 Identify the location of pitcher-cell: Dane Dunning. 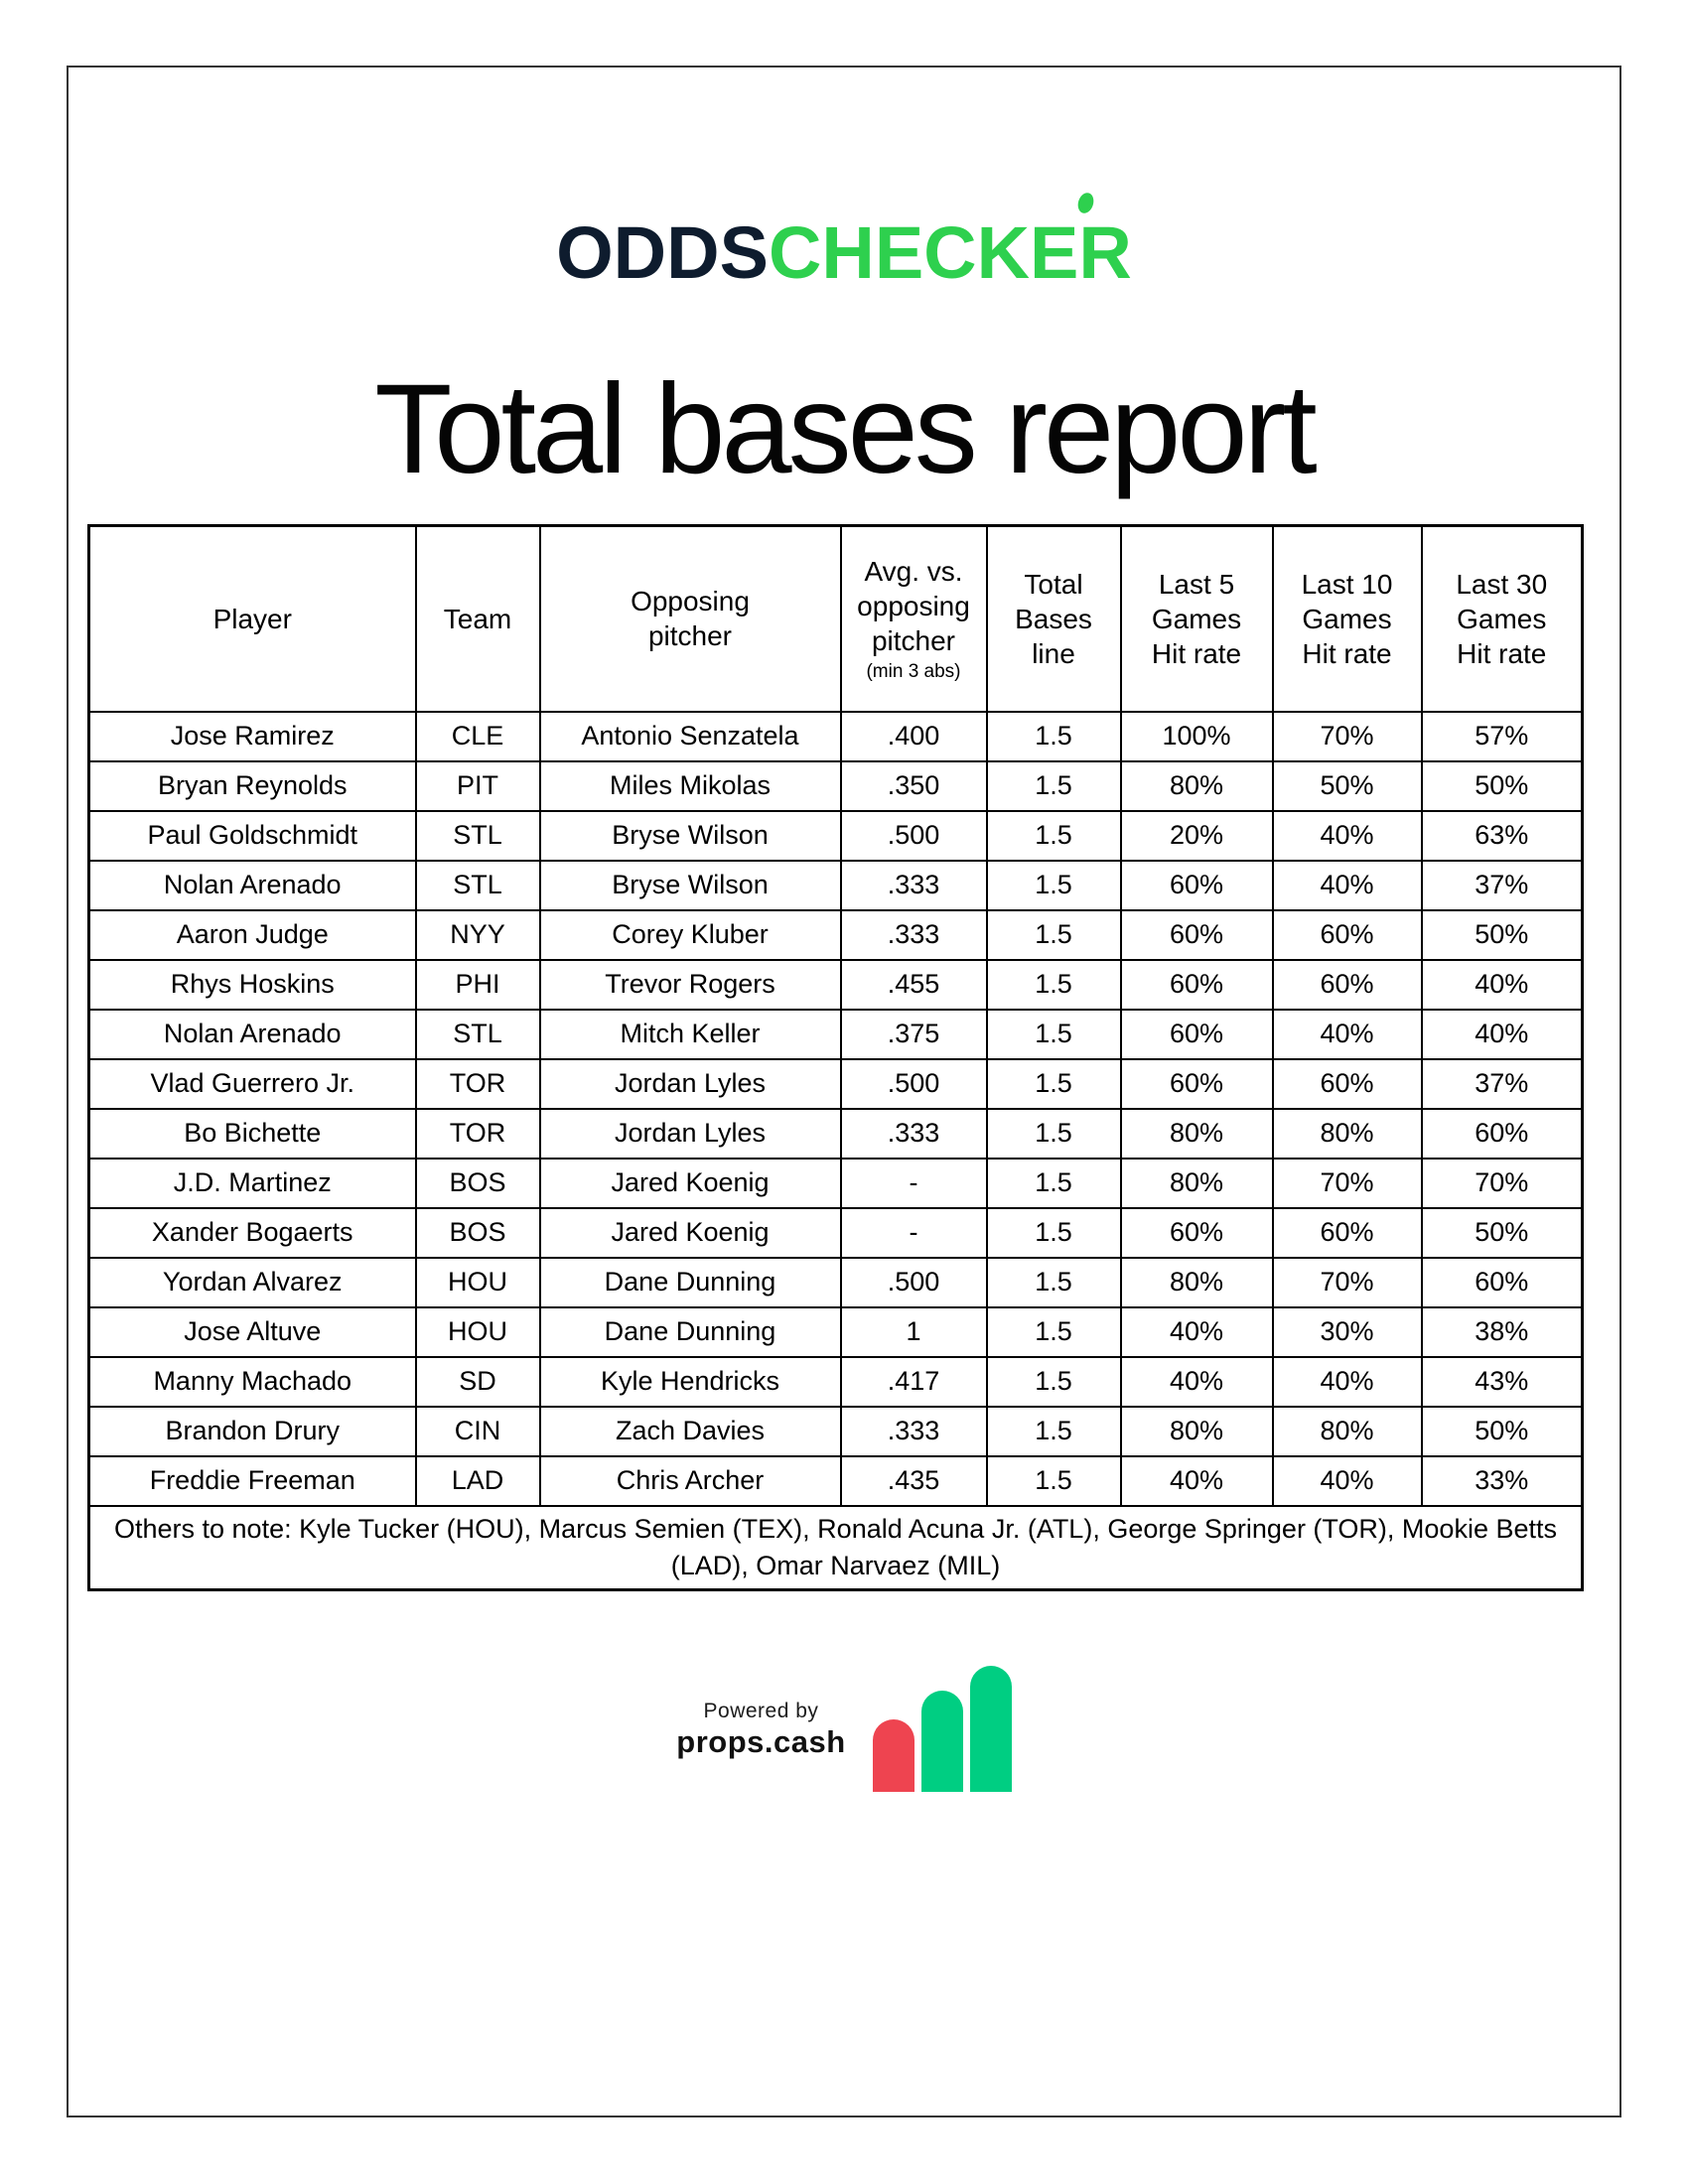
(690, 1331).